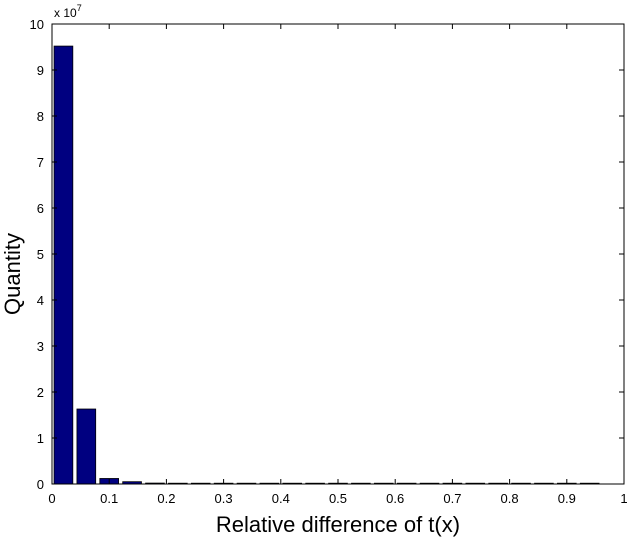 The height and width of the screenshot is (540, 628). What do you see at coordinates (338, 498) in the screenshot?
I see `x-tick-label-5: 0.5` at bounding box center [338, 498].